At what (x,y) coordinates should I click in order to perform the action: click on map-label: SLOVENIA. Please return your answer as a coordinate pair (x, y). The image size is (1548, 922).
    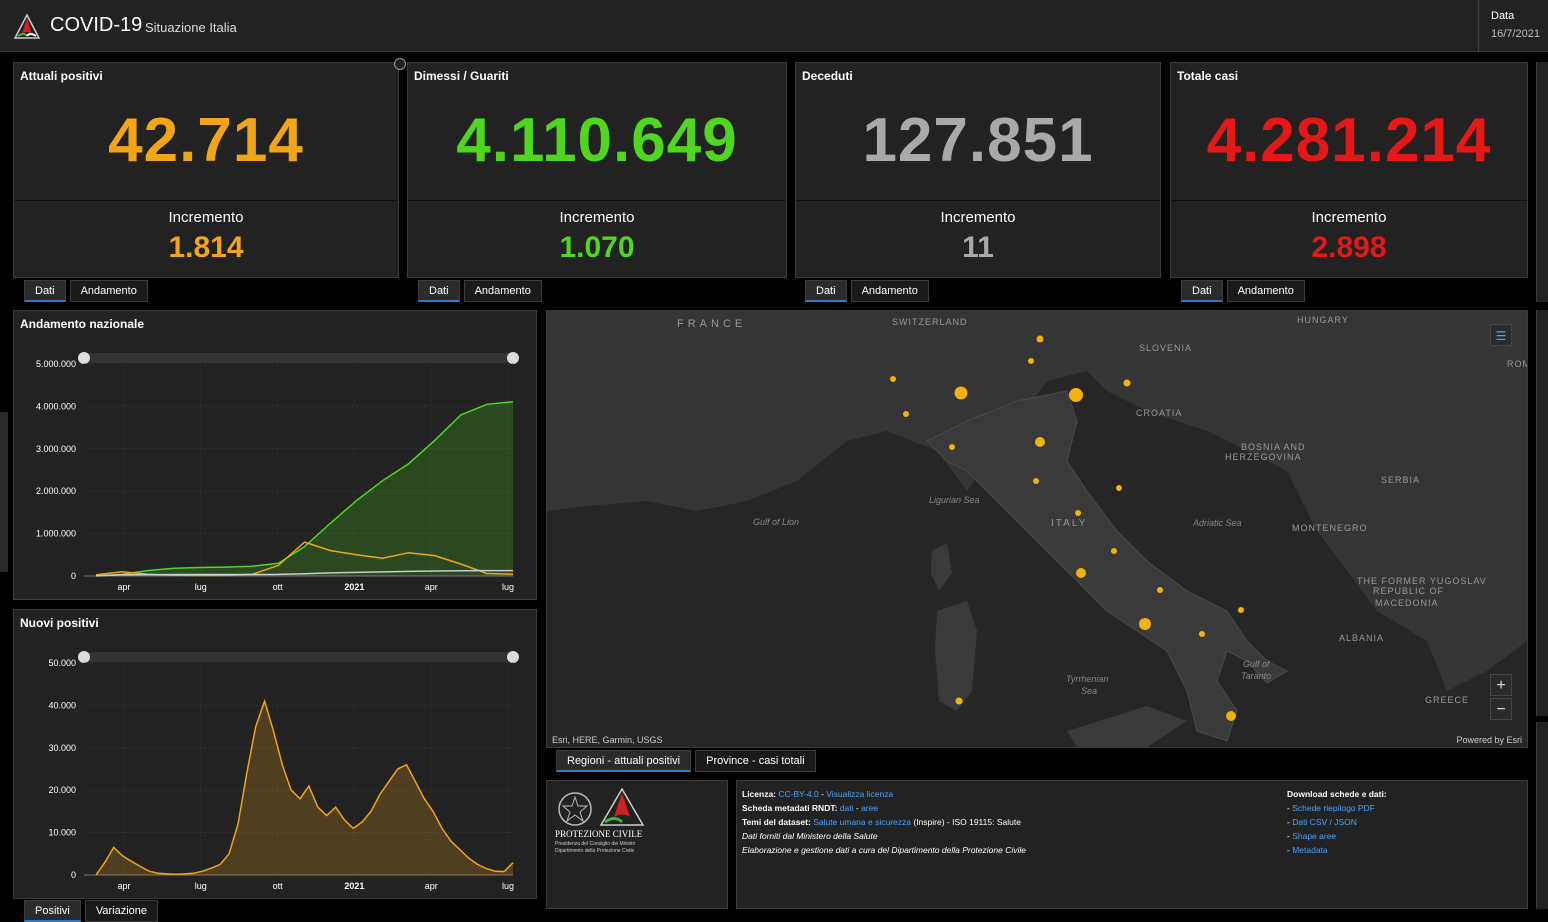
    Looking at the image, I should click on (1165, 348).